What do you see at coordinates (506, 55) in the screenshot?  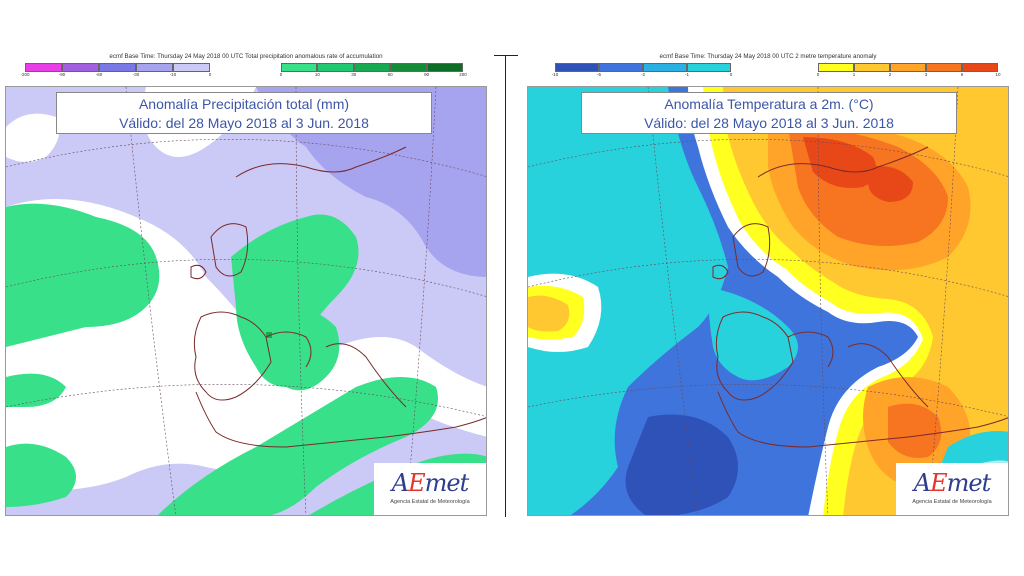 I see `panel-divider-tick` at bounding box center [506, 55].